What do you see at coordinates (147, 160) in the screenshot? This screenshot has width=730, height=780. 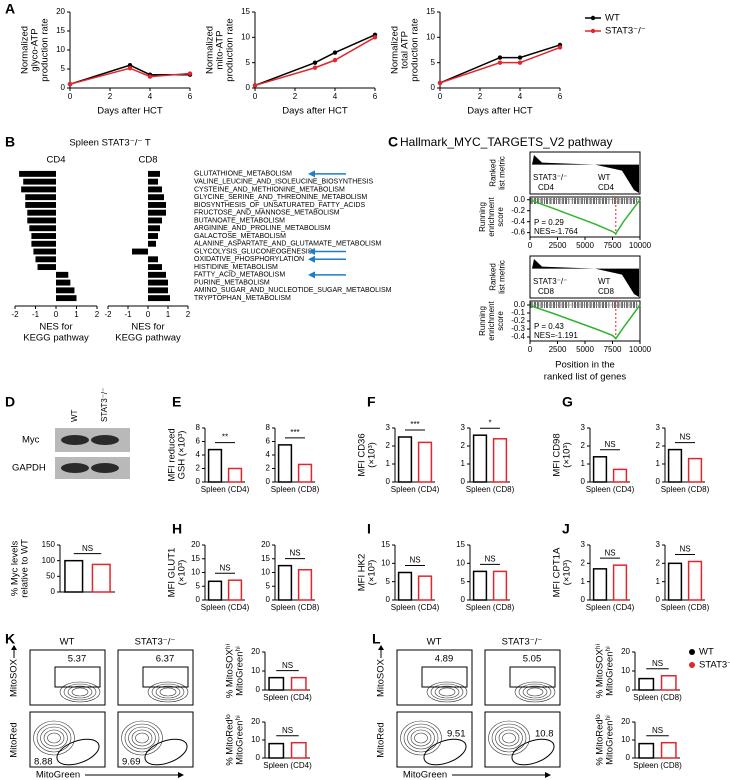 I see `panel-name: CD8` at bounding box center [147, 160].